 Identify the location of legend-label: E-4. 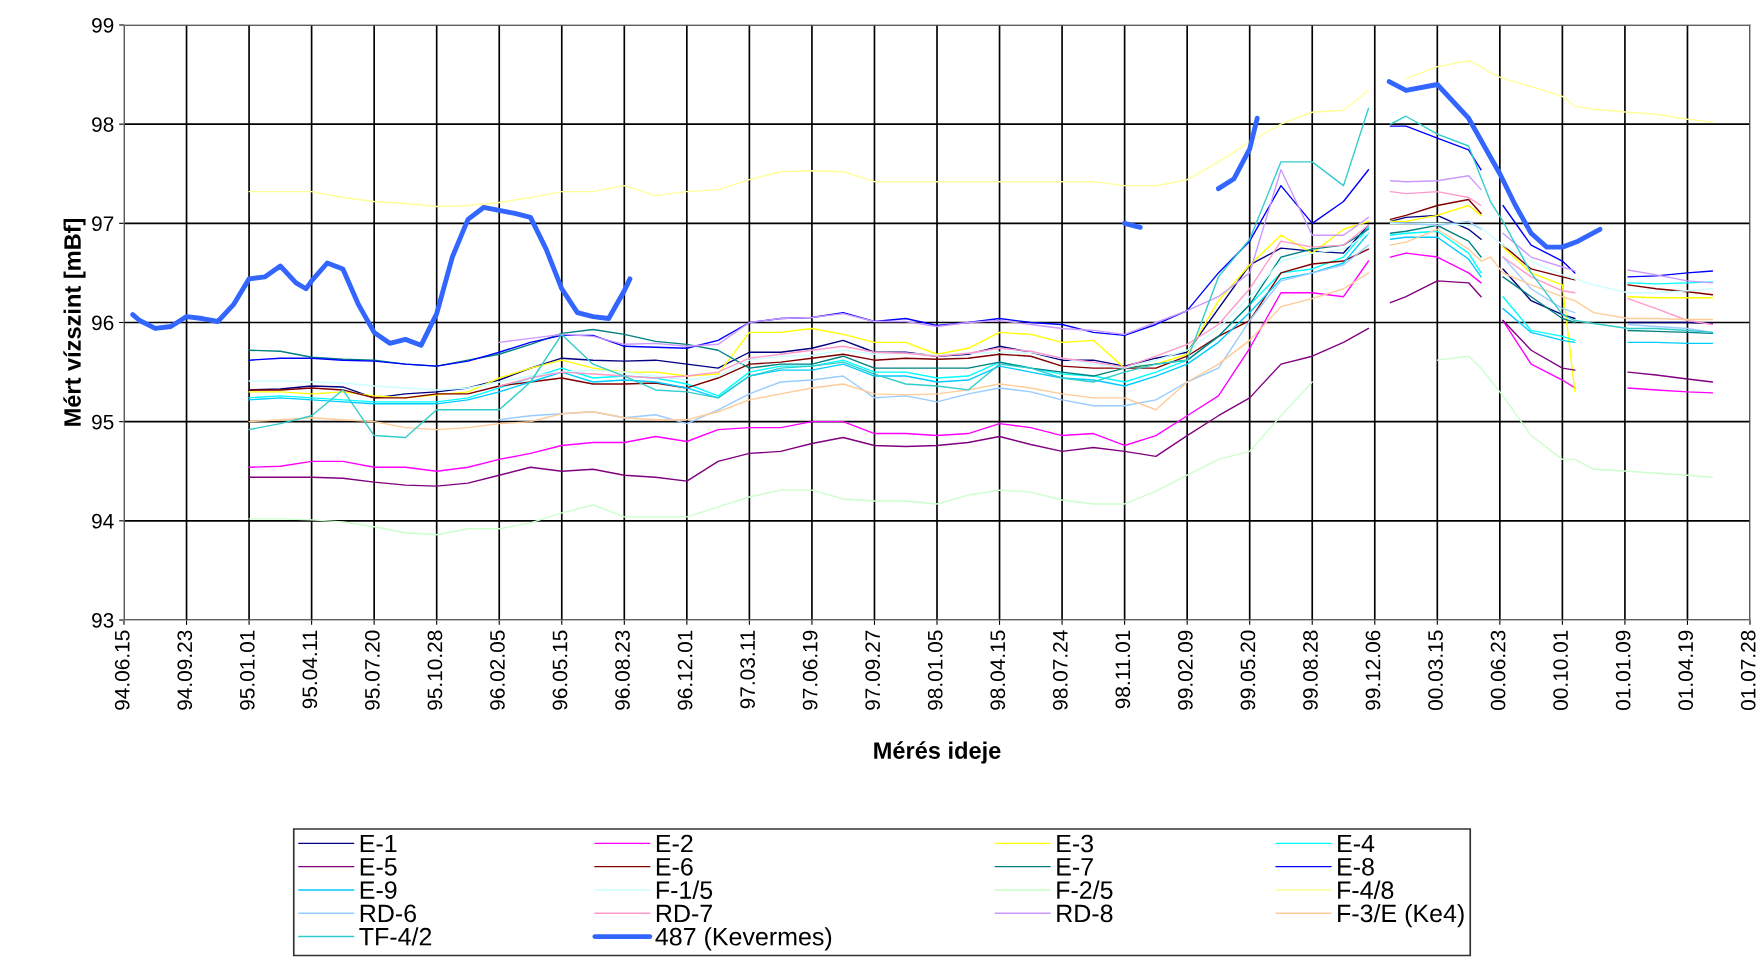
(1356, 843).